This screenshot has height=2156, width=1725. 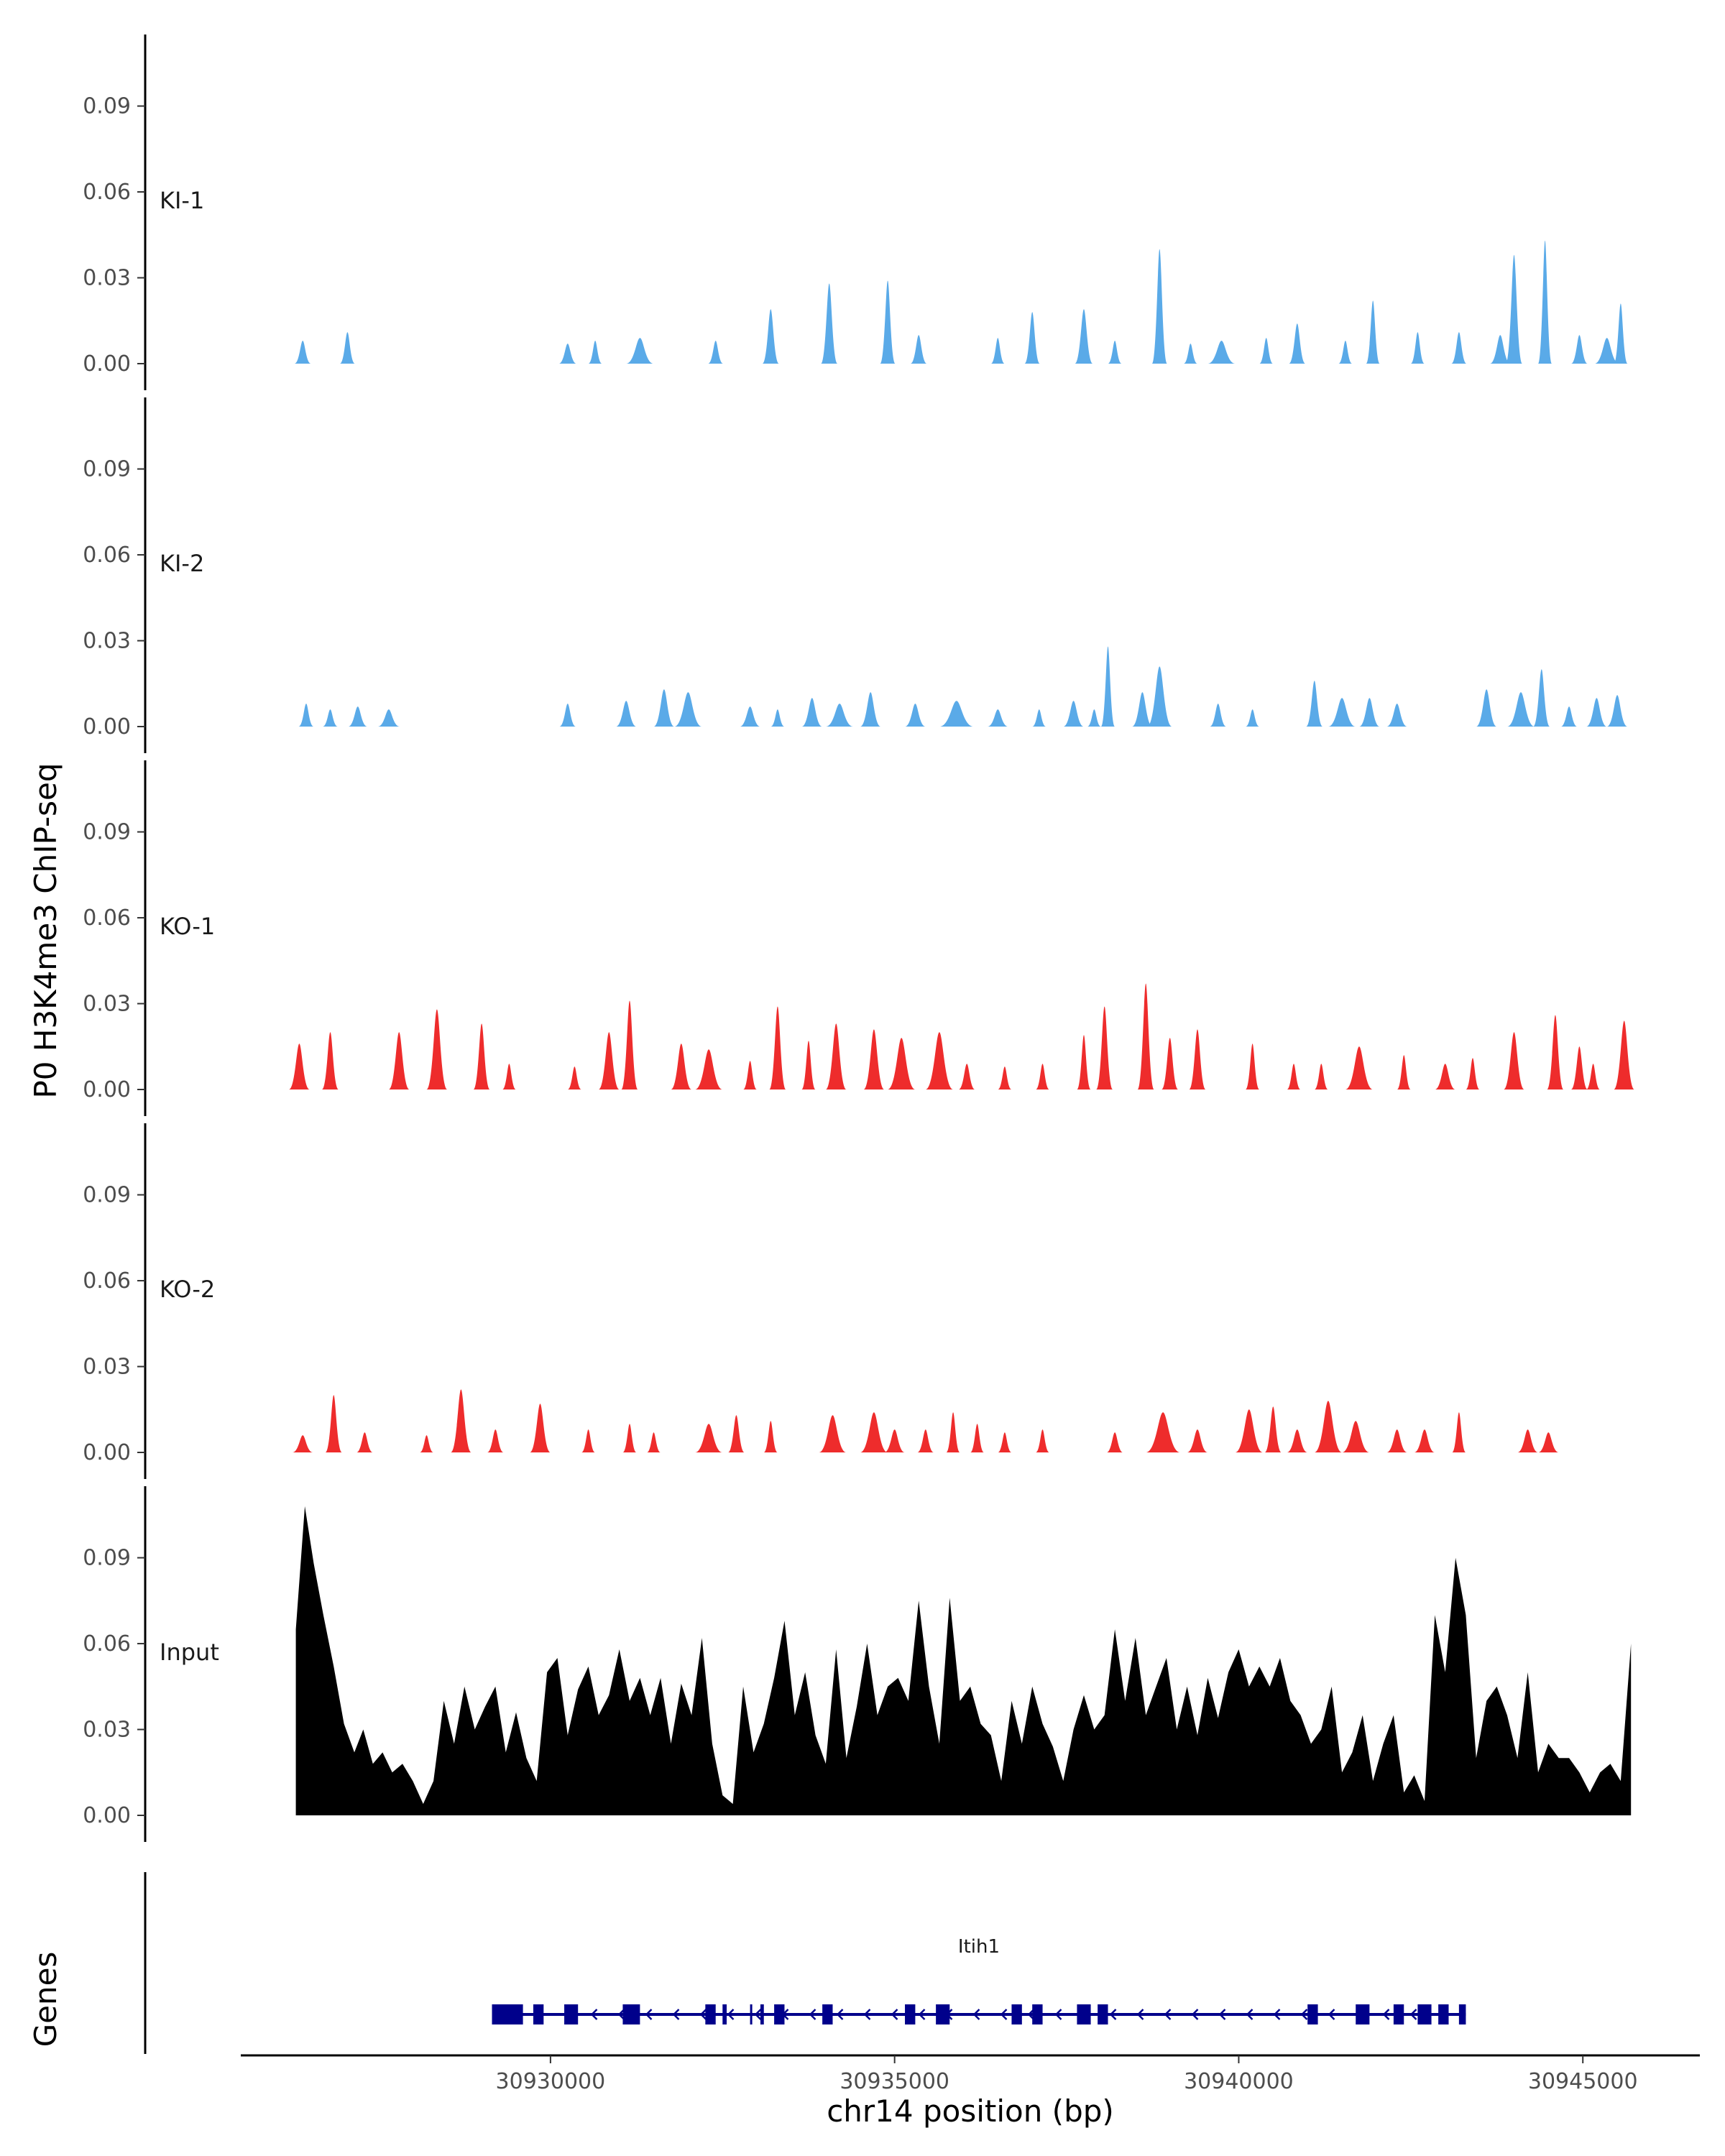 What do you see at coordinates (182, 563) in the screenshot?
I see `track-label: KI-2` at bounding box center [182, 563].